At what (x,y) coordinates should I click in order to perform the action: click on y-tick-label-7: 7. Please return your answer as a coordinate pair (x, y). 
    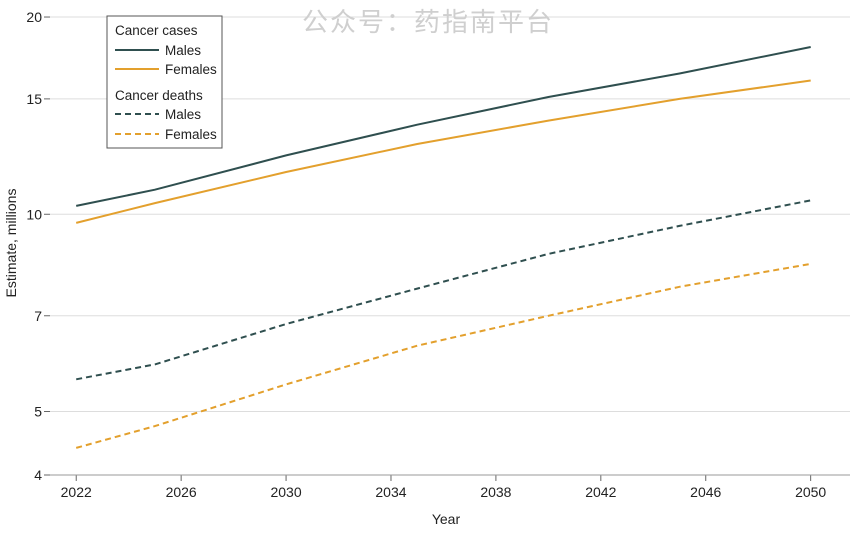
    Looking at the image, I should click on (38, 316).